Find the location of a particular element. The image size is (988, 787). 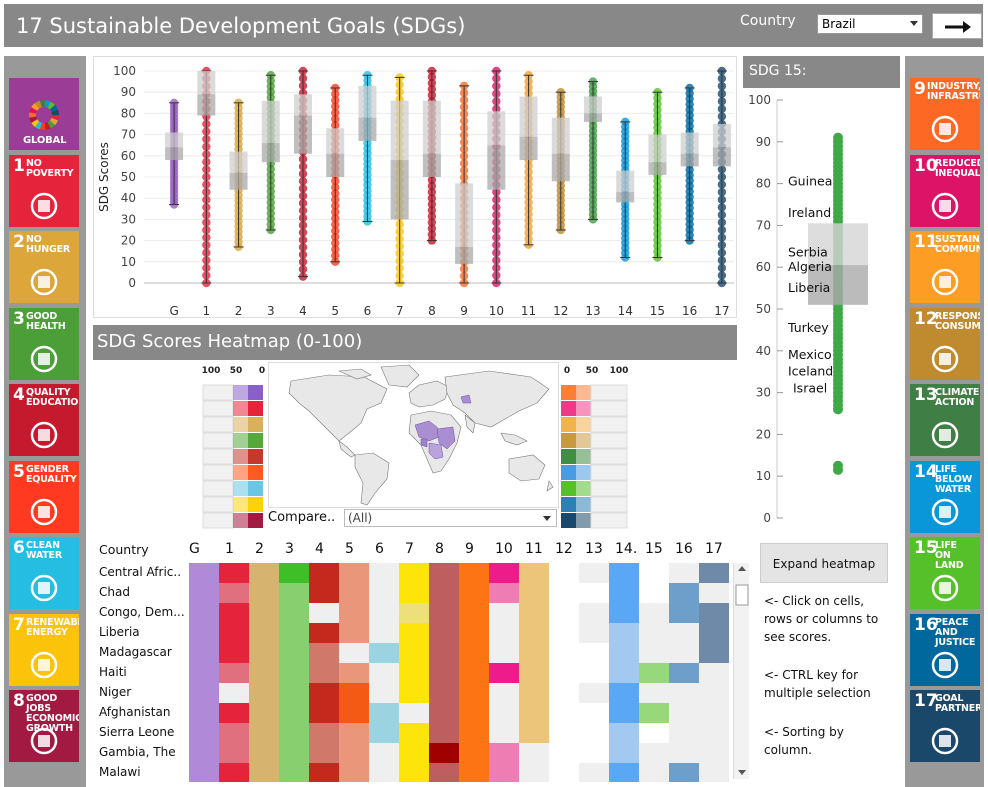

column-header: 10 is located at coordinates (504, 549).